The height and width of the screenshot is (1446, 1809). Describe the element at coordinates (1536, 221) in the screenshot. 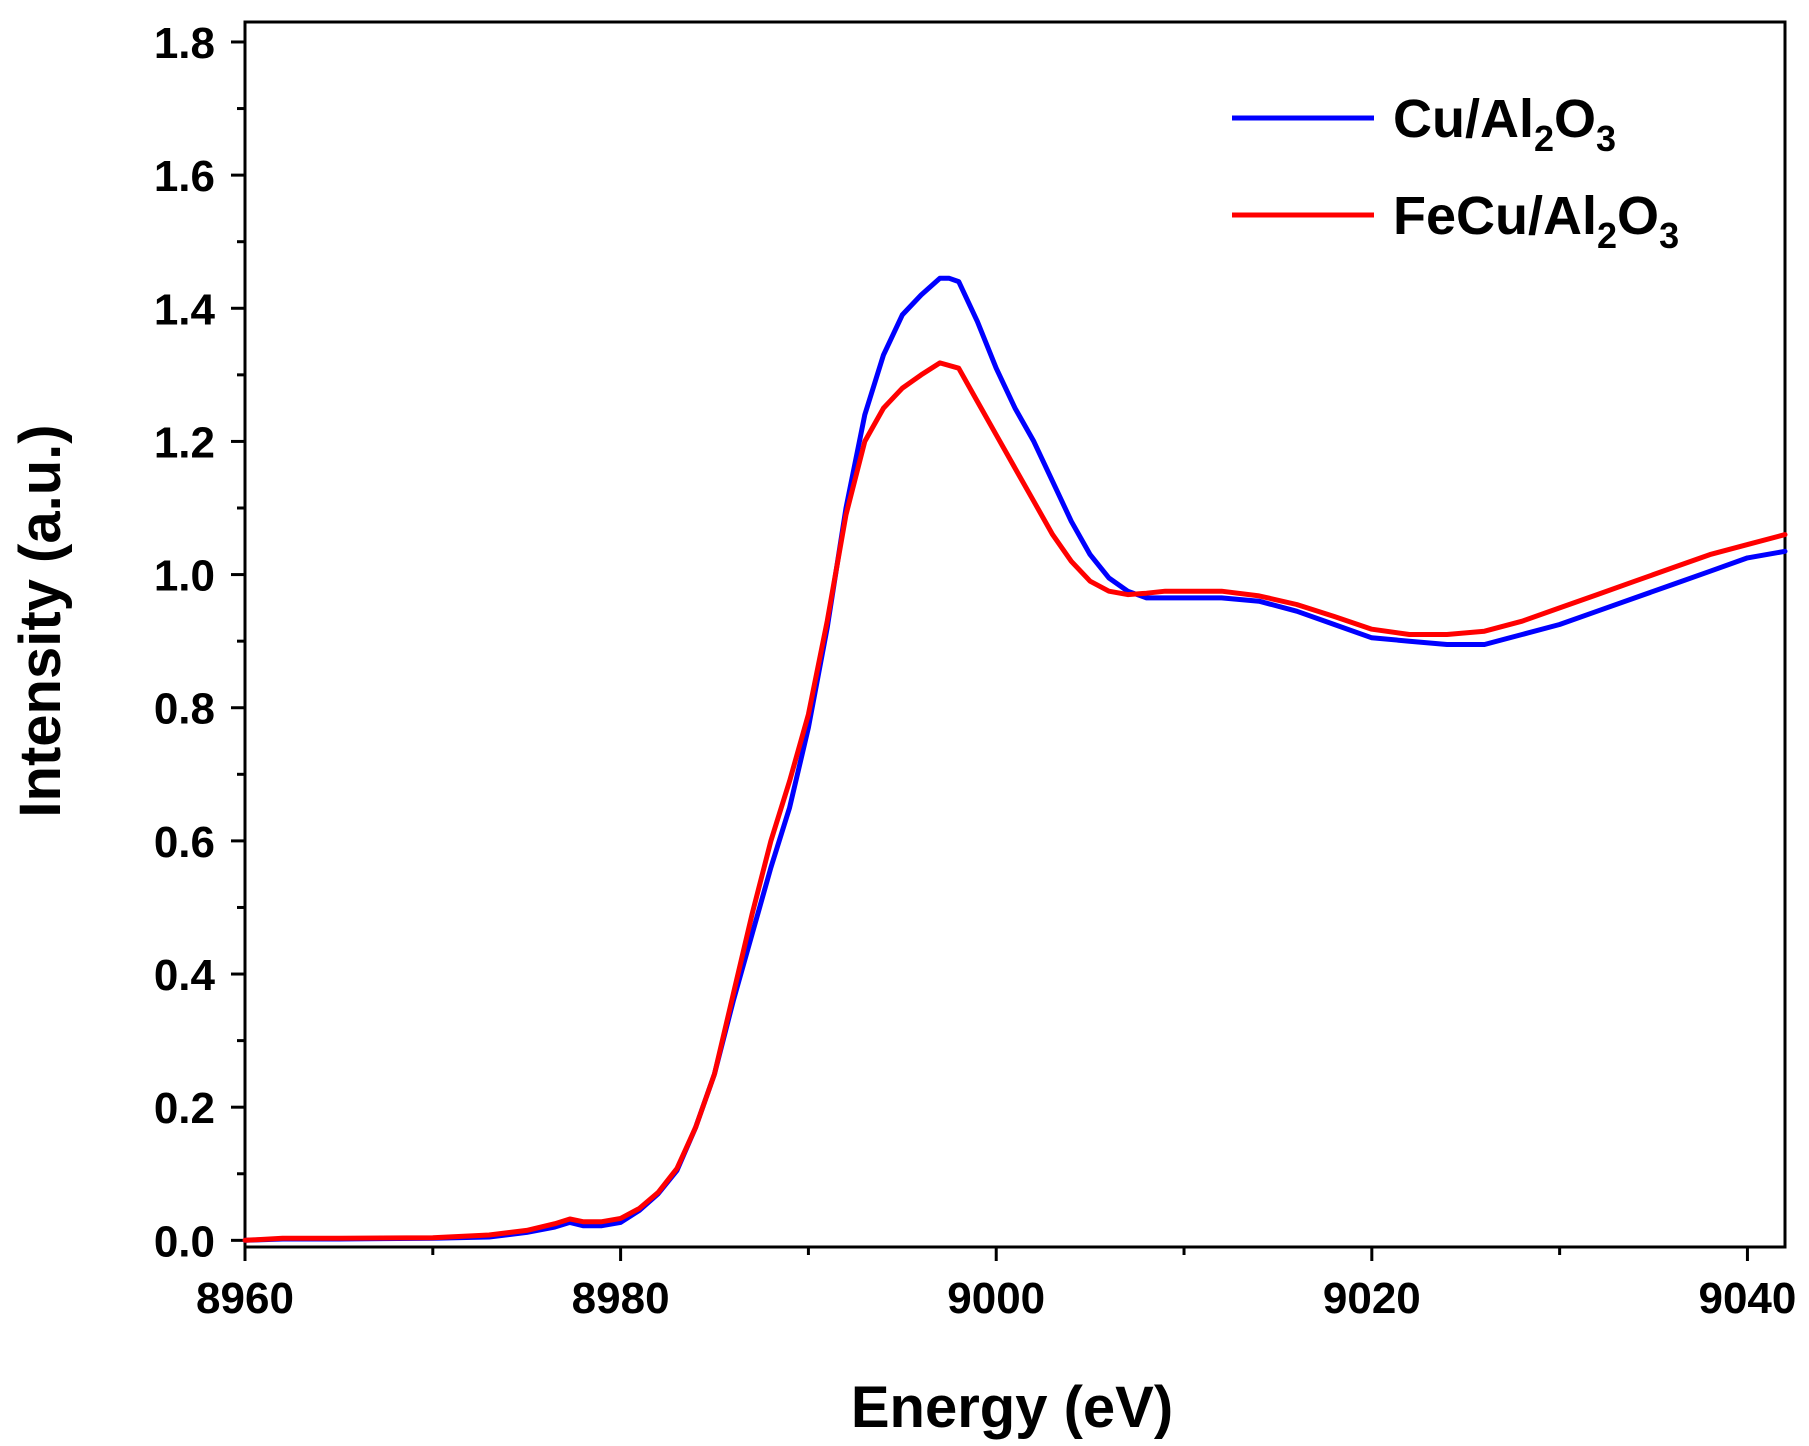

I see `legend-label-1: FeCu/Al2O3` at that location.